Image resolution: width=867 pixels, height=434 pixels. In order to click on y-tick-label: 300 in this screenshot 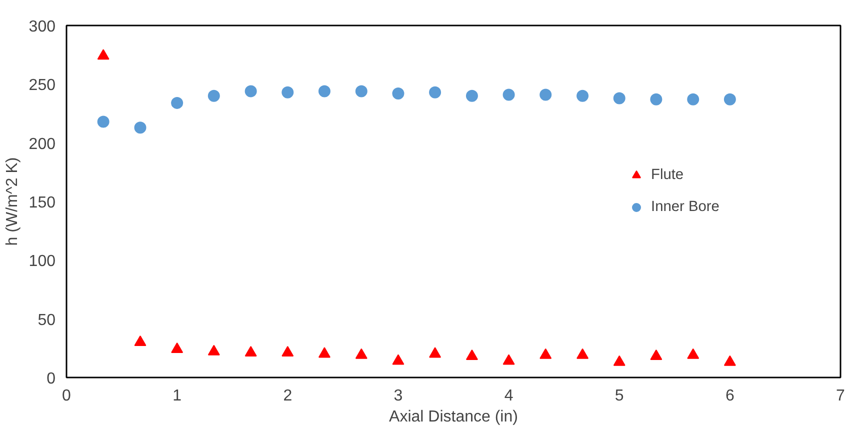, I will do `click(42, 27)`.